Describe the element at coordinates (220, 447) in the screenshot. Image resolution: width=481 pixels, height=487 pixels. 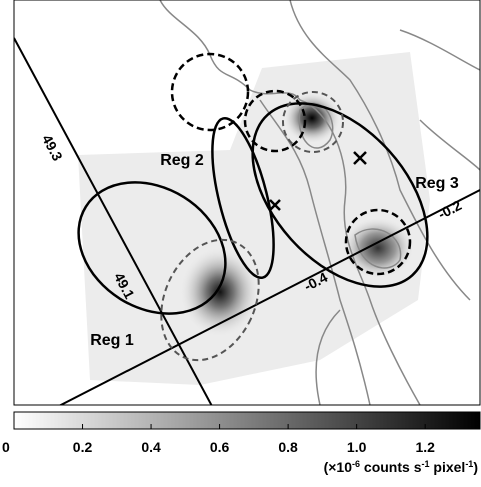
I see `colorbar-tick-label: 0.6` at that location.